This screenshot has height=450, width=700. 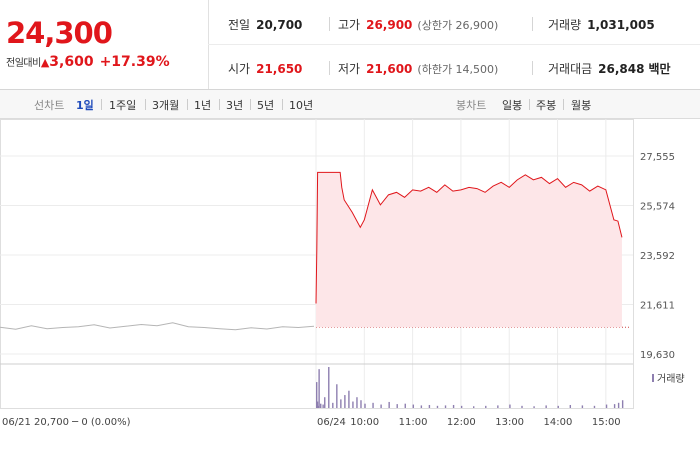 I want to click on open-value: 21,650, so click(x=279, y=69).